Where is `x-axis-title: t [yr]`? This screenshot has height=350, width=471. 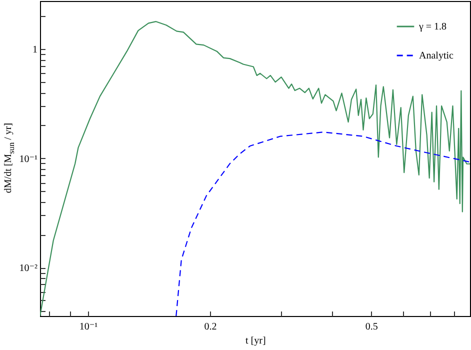 x-axis-title: t [yr] is located at coordinates (256, 341).